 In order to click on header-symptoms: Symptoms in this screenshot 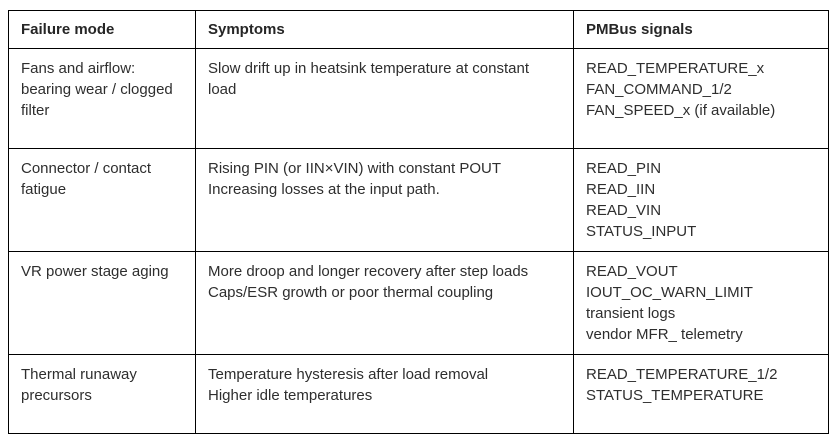, I will do `click(384, 29)`.